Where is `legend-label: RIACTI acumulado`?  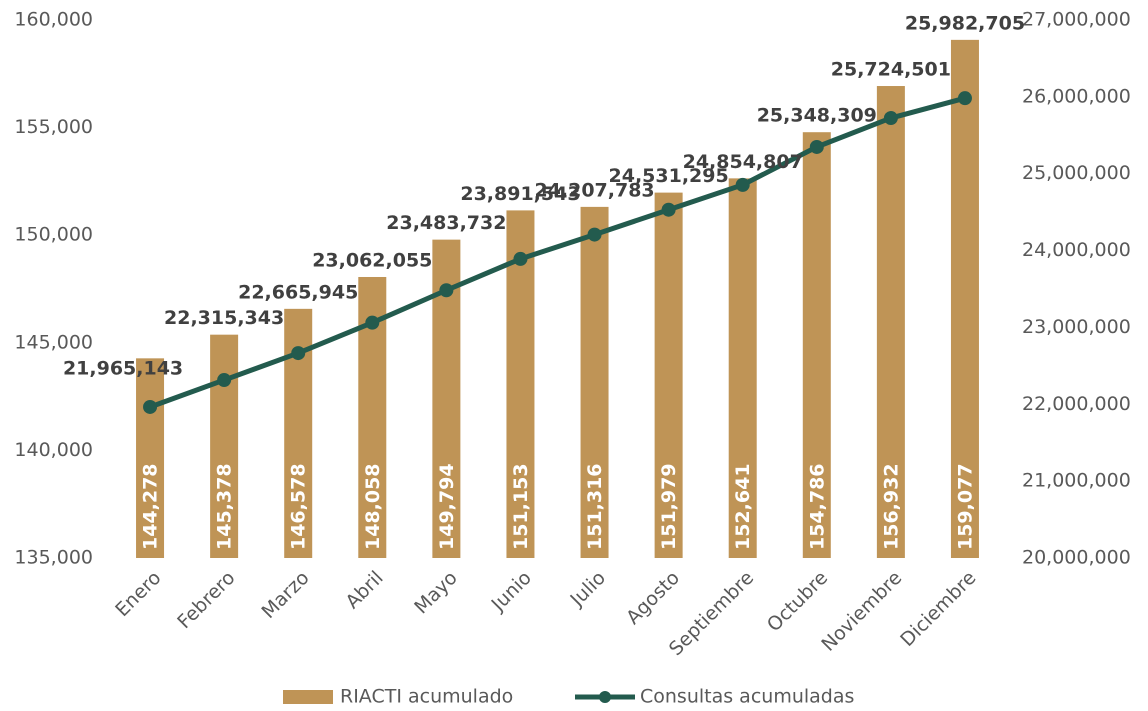
legend-label: RIACTI acumulado is located at coordinates (426, 697).